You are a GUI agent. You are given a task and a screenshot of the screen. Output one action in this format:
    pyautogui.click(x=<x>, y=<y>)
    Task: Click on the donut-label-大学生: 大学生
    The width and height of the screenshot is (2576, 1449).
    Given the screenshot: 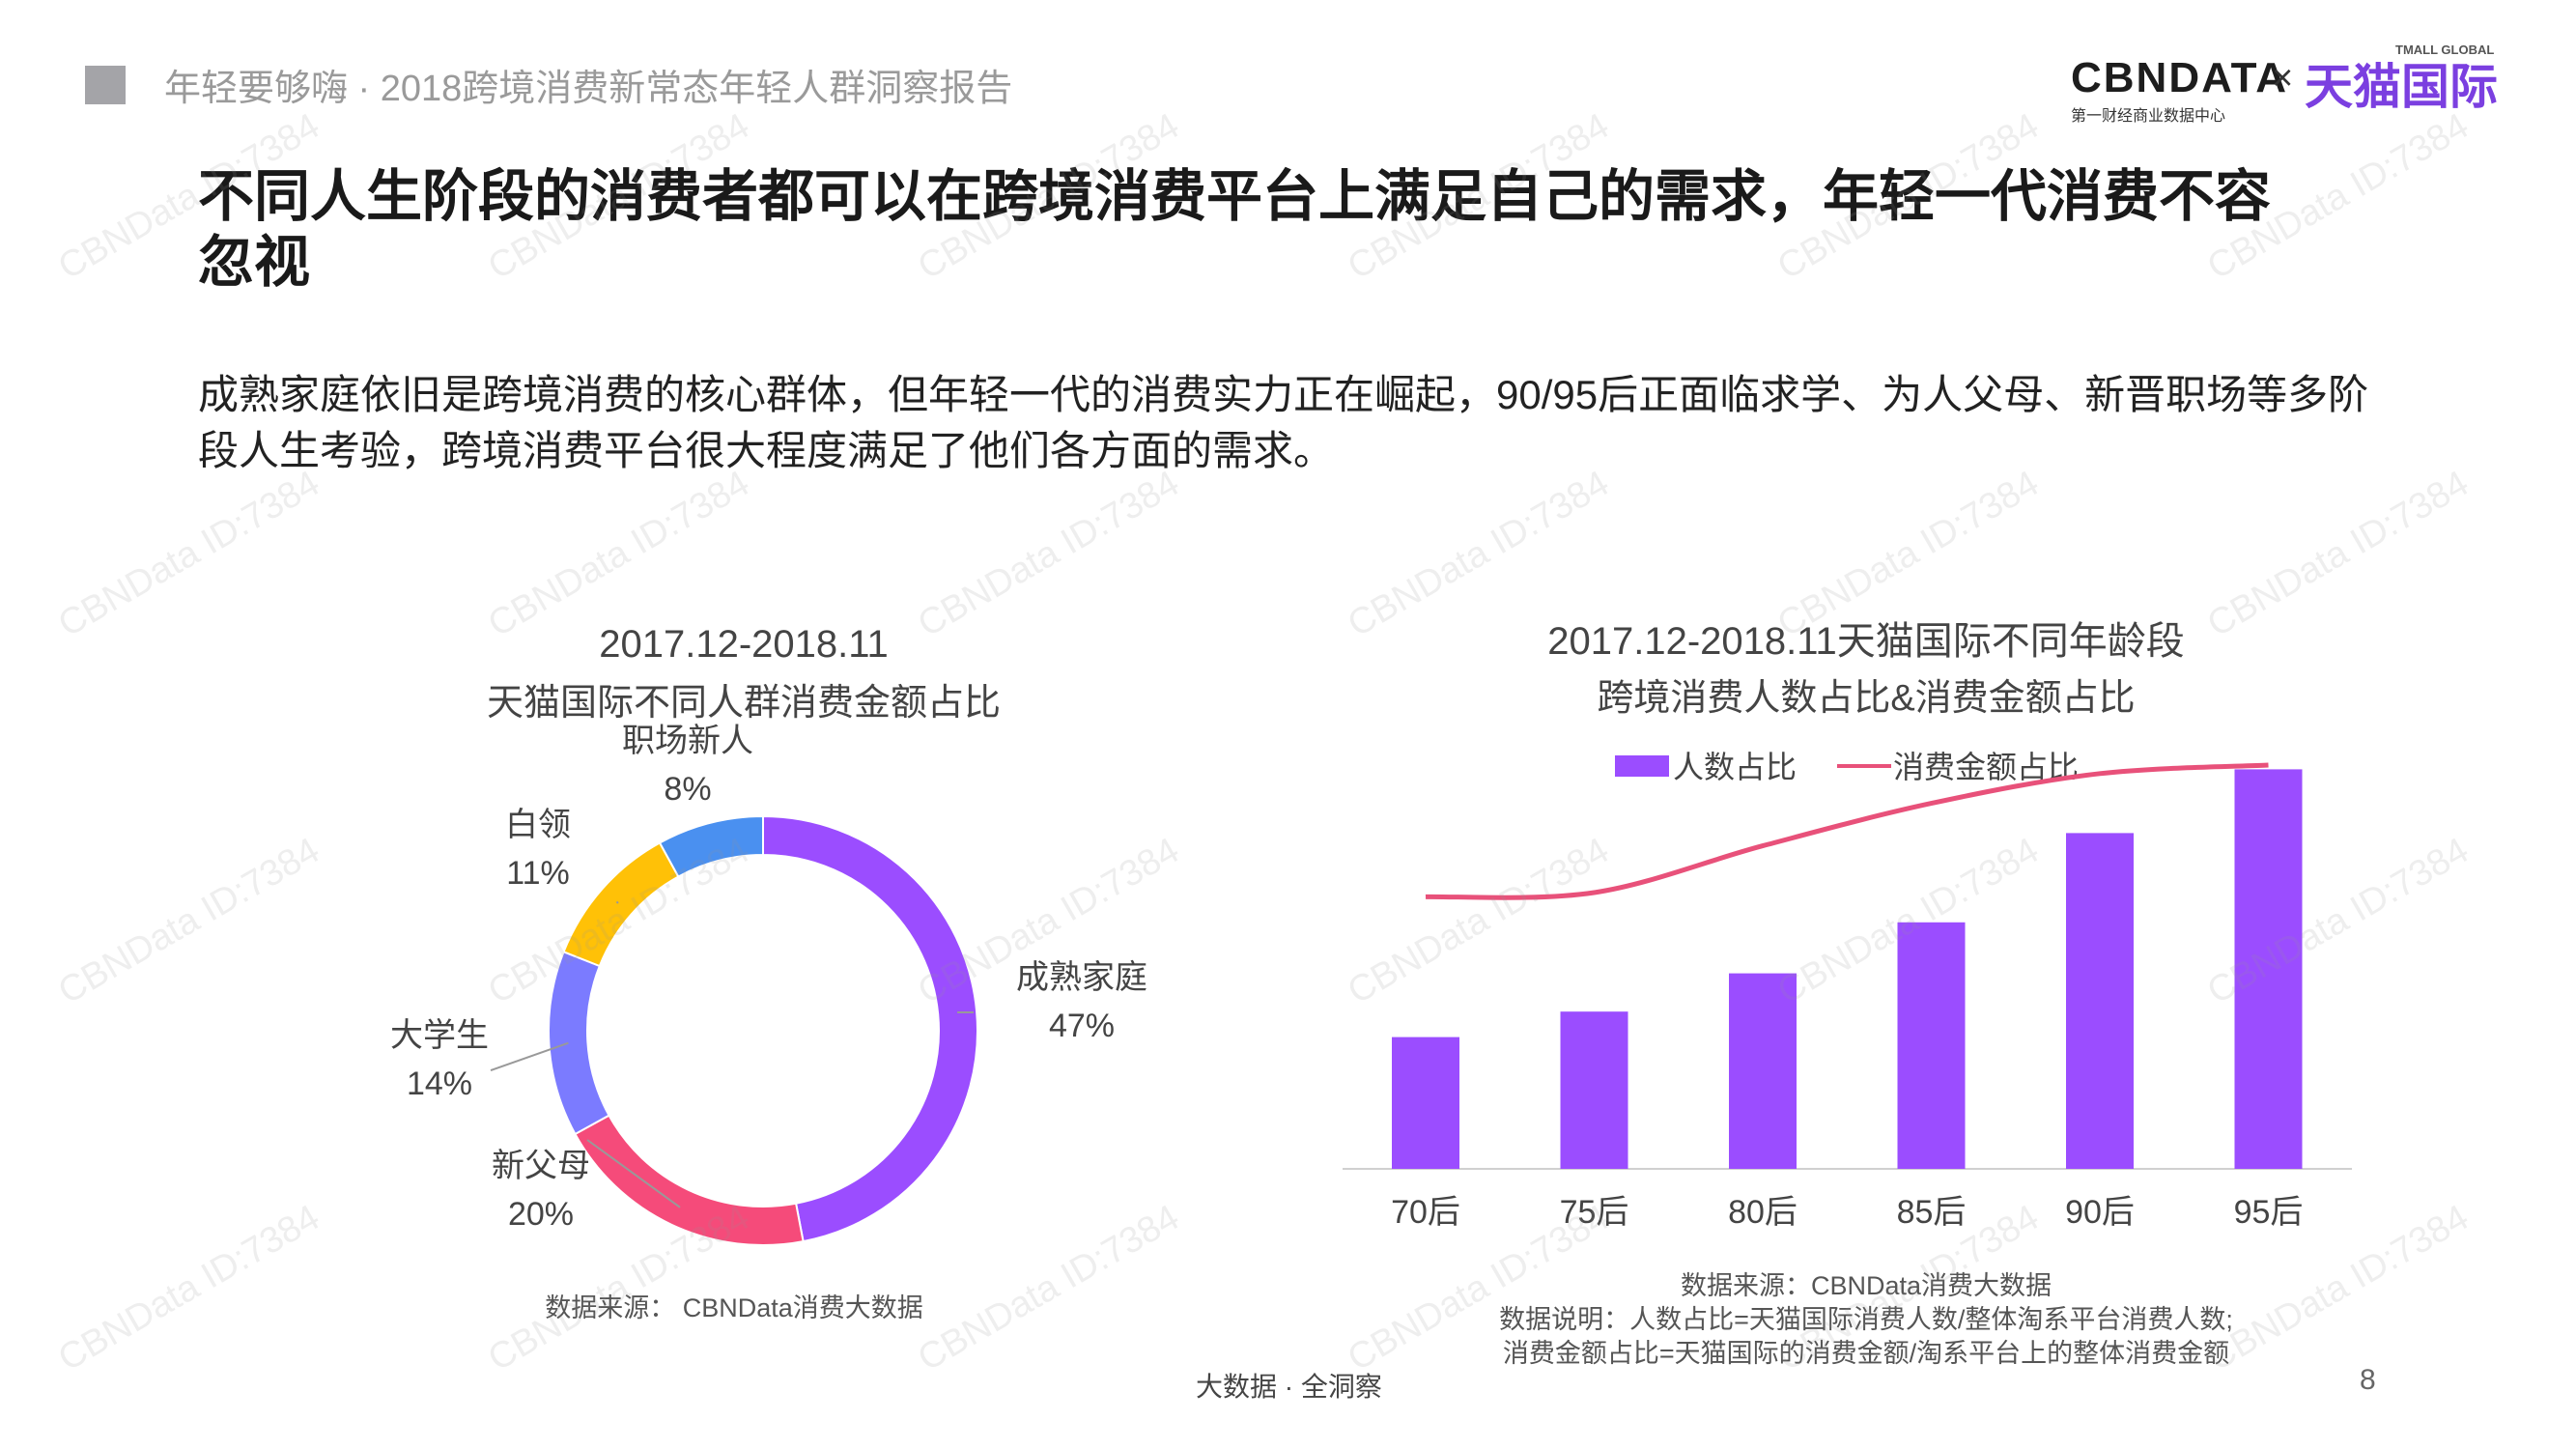 What is the action you would take?
    pyautogui.click(x=439, y=1035)
    